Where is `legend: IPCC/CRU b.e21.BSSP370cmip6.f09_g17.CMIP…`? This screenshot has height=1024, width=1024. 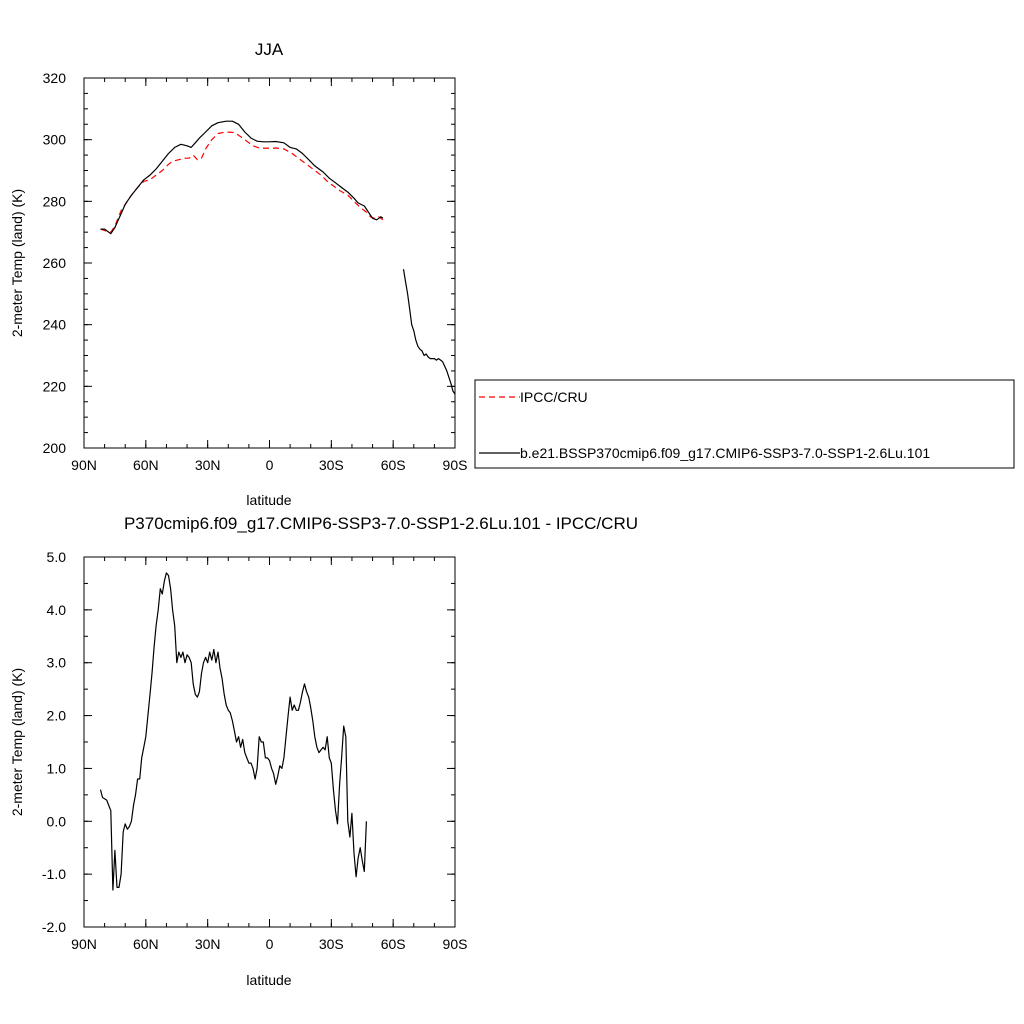 legend: IPCC/CRU b.e21.BSSP370cmip6.f09_g17.CMIP… is located at coordinates (744, 424).